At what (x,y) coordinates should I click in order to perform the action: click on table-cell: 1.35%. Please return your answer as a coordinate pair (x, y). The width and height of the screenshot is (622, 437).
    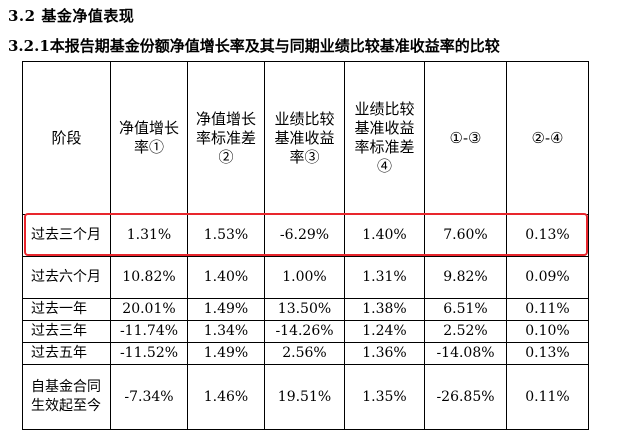
    Looking at the image, I should click on (384, 397).